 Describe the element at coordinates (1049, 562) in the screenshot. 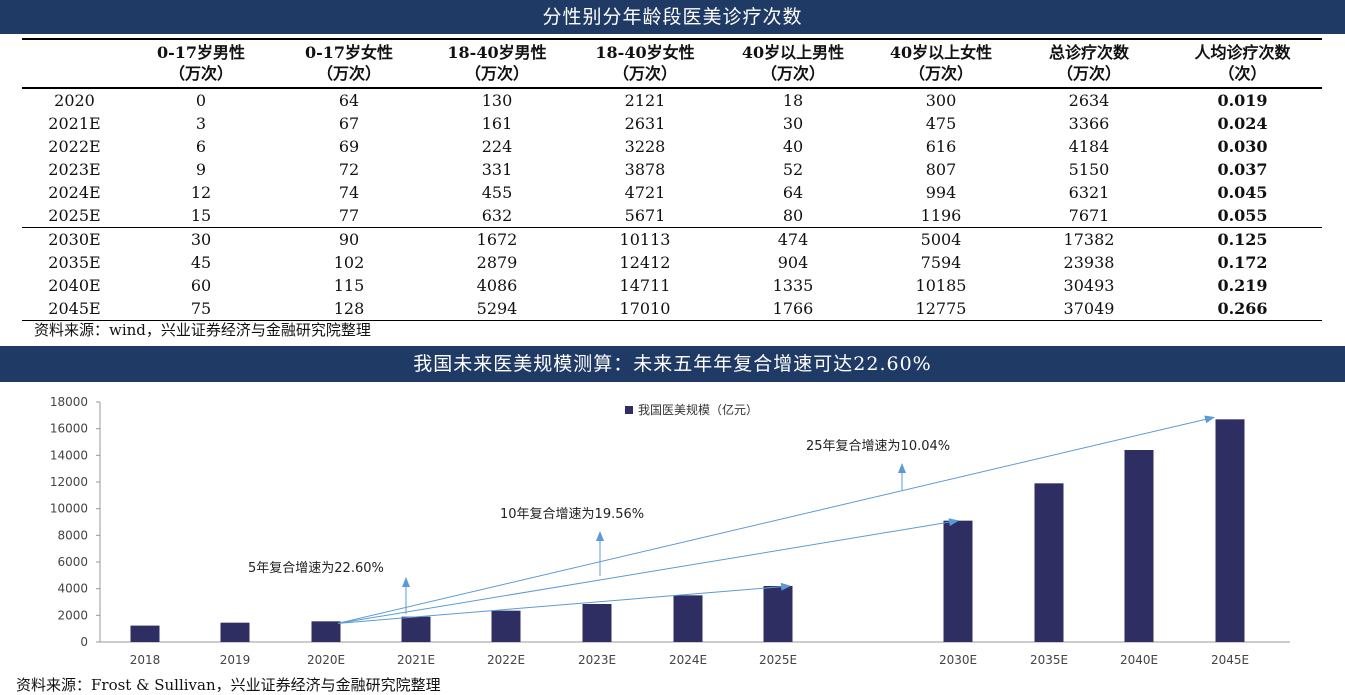

I see `bar-2035E` at that location.